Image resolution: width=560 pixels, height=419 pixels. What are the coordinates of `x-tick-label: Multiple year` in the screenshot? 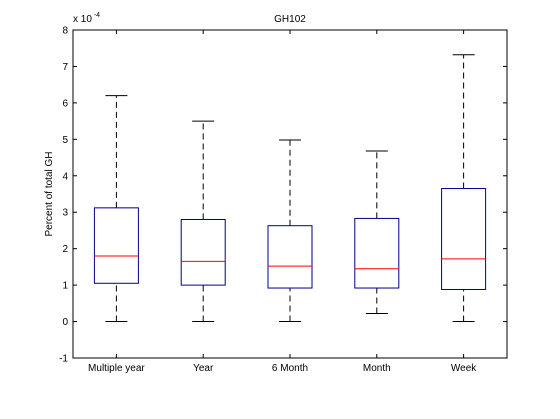 It's located at (116, 368).